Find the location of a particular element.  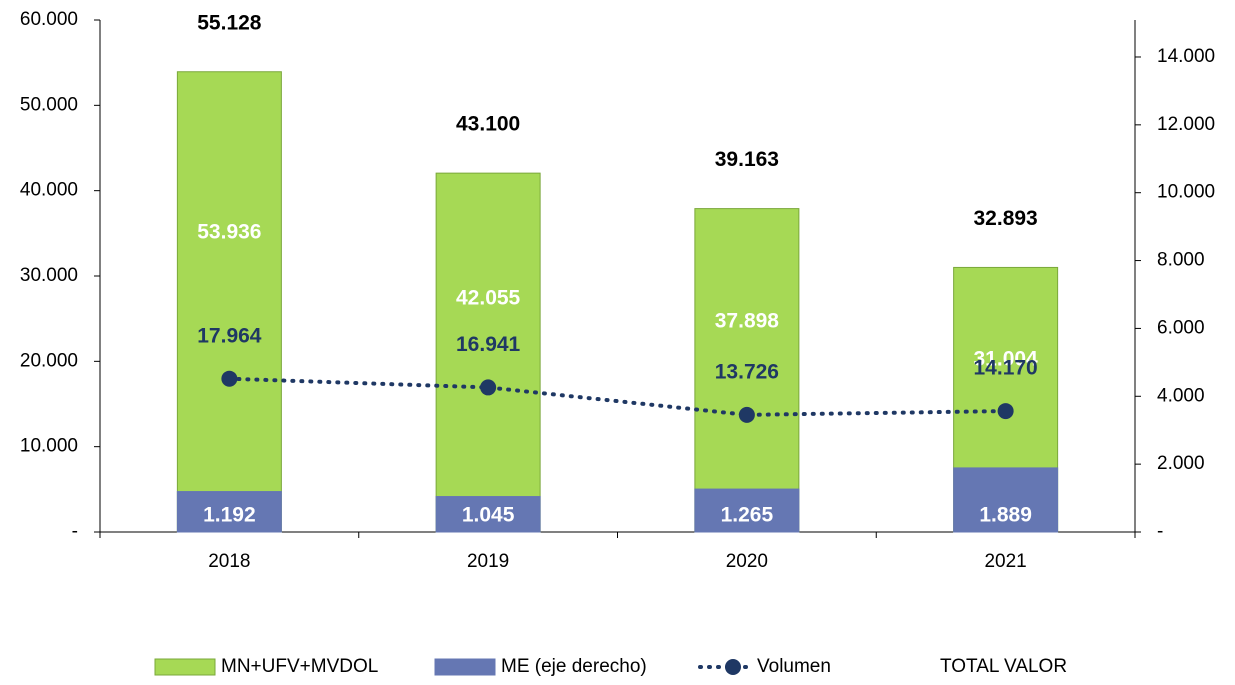

x-tick-label: 2021 is located at coordinates (1005, 561).